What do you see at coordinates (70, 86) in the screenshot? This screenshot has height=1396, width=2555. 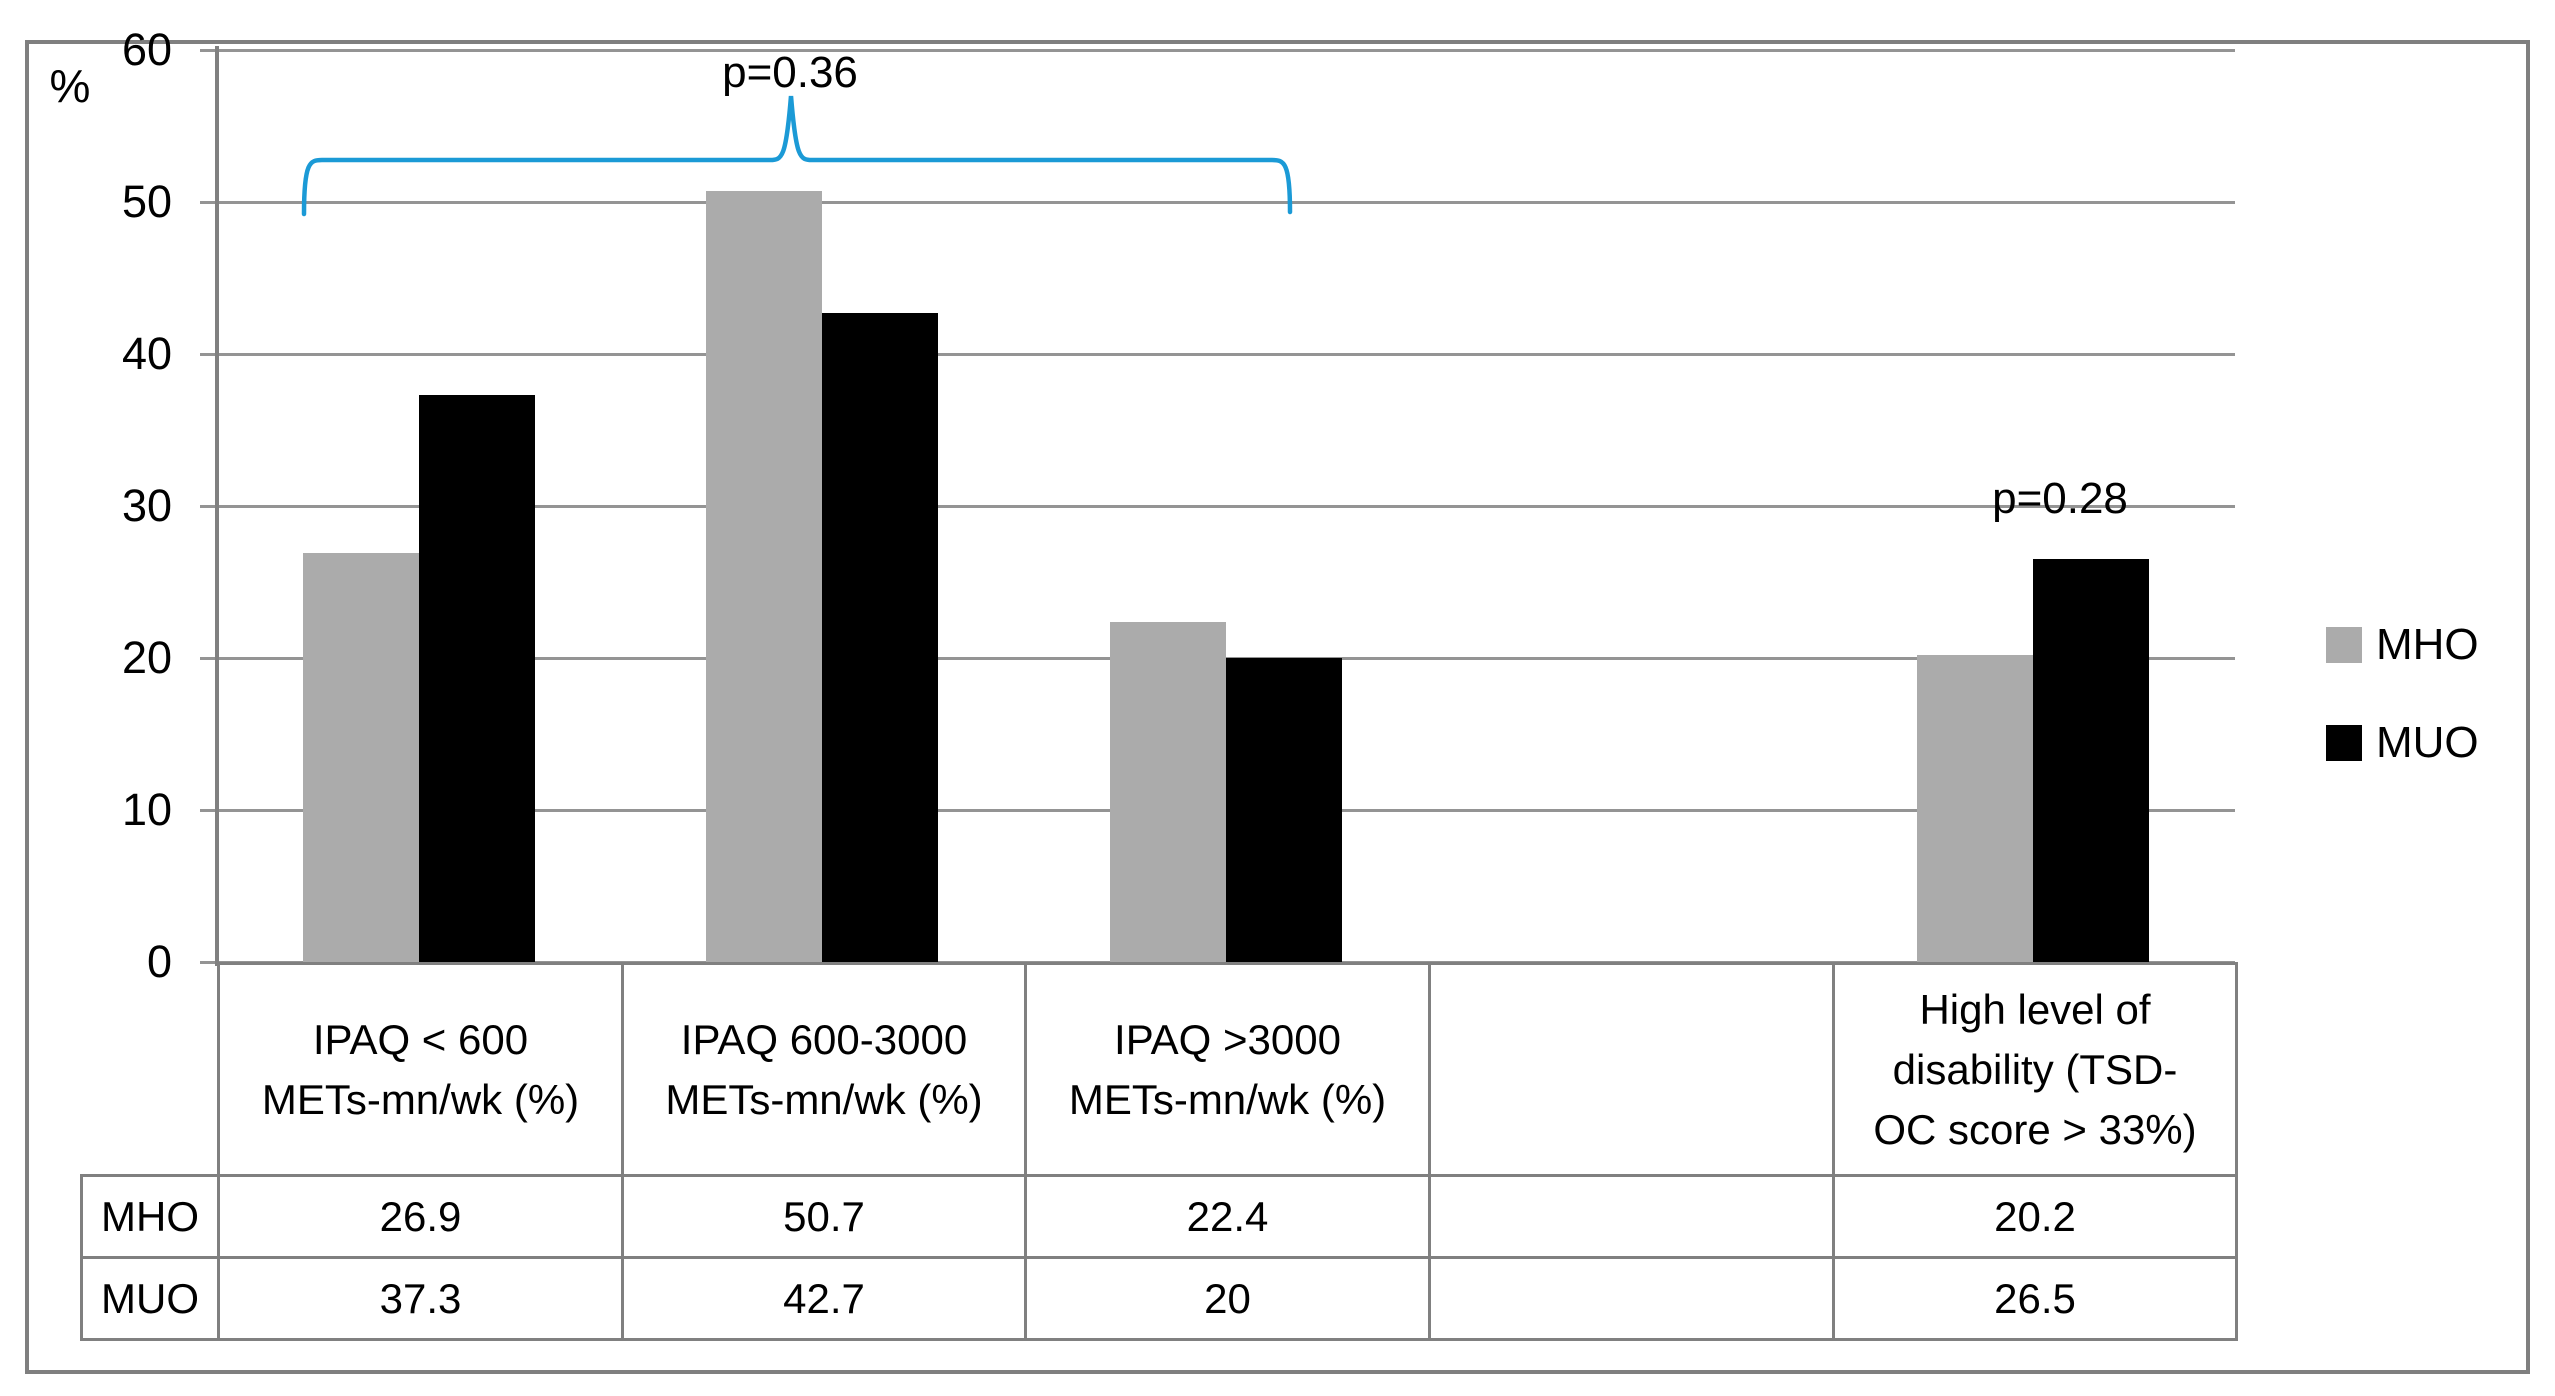 I see `y-axis-unit-label: %` at bounding box center [70, 86].